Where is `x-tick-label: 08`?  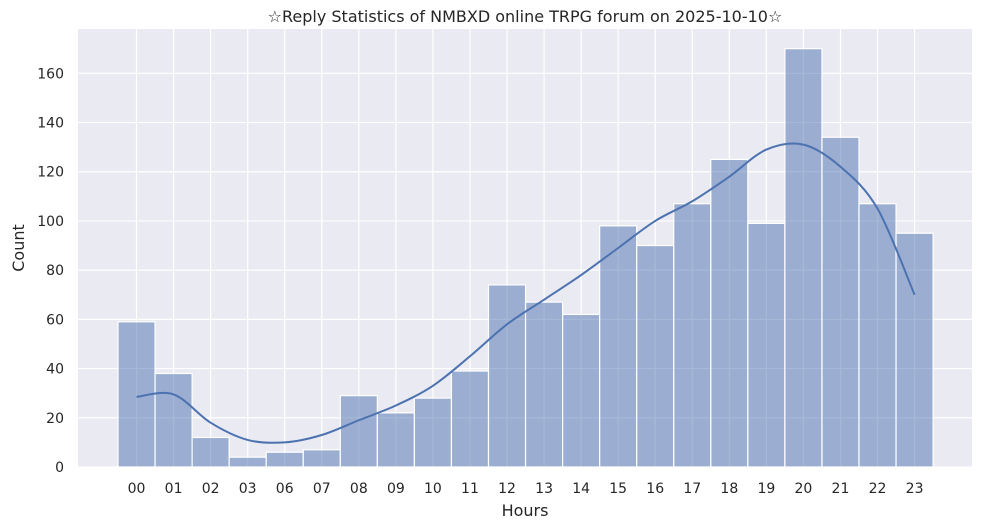 x-tick-label: 08 is located at coordinates (359, 489).